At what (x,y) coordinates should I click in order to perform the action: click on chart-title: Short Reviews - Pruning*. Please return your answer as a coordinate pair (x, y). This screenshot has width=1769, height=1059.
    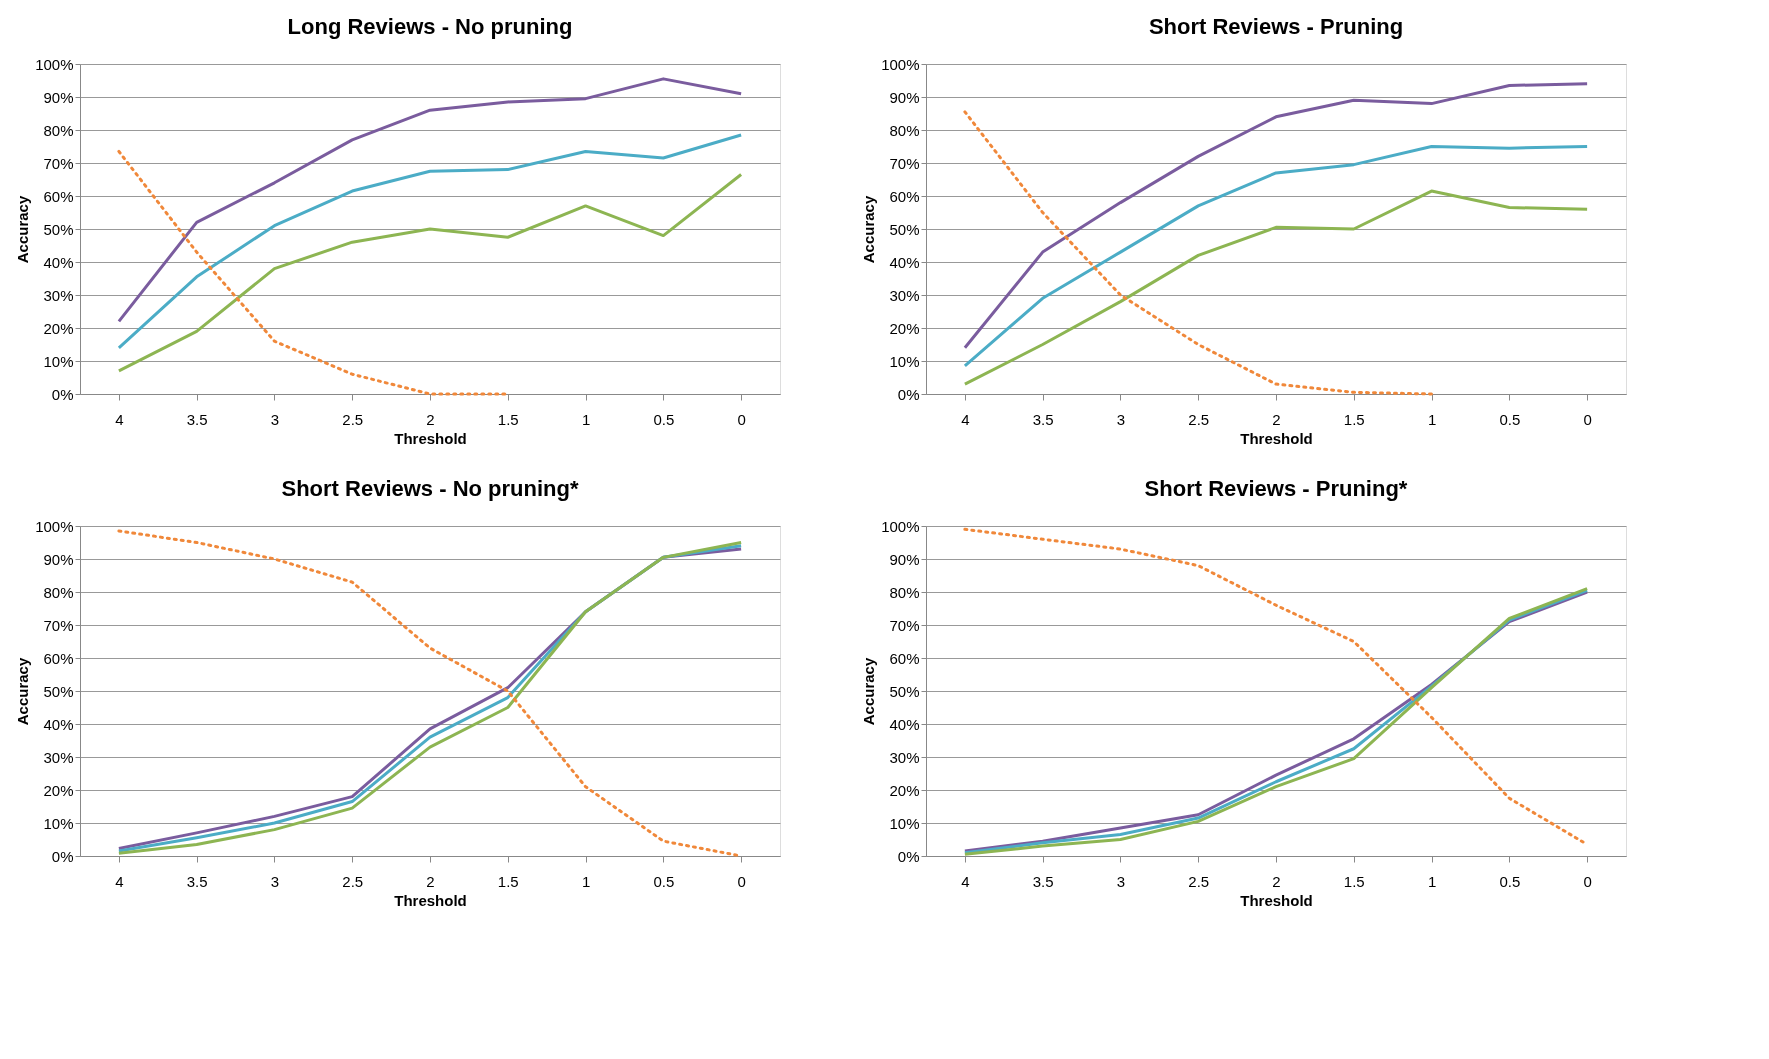
    Looking at the image, I should click on (1276, 488).